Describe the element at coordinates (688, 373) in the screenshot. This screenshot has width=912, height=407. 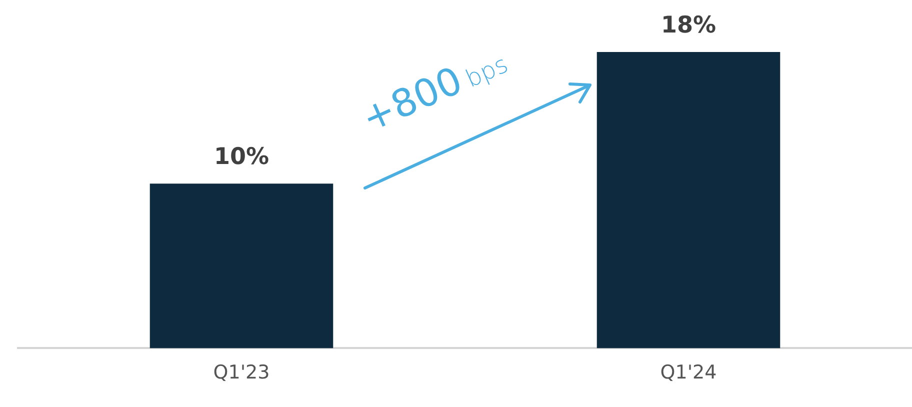
I see `x-tick-label: Q1'24` at that location.